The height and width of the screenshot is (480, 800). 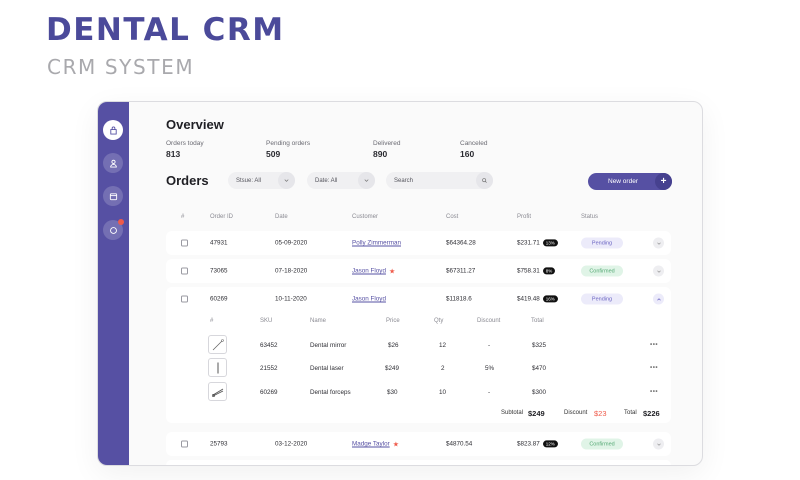 I want to click on plus-icon: +, so click(x=663, y=181).